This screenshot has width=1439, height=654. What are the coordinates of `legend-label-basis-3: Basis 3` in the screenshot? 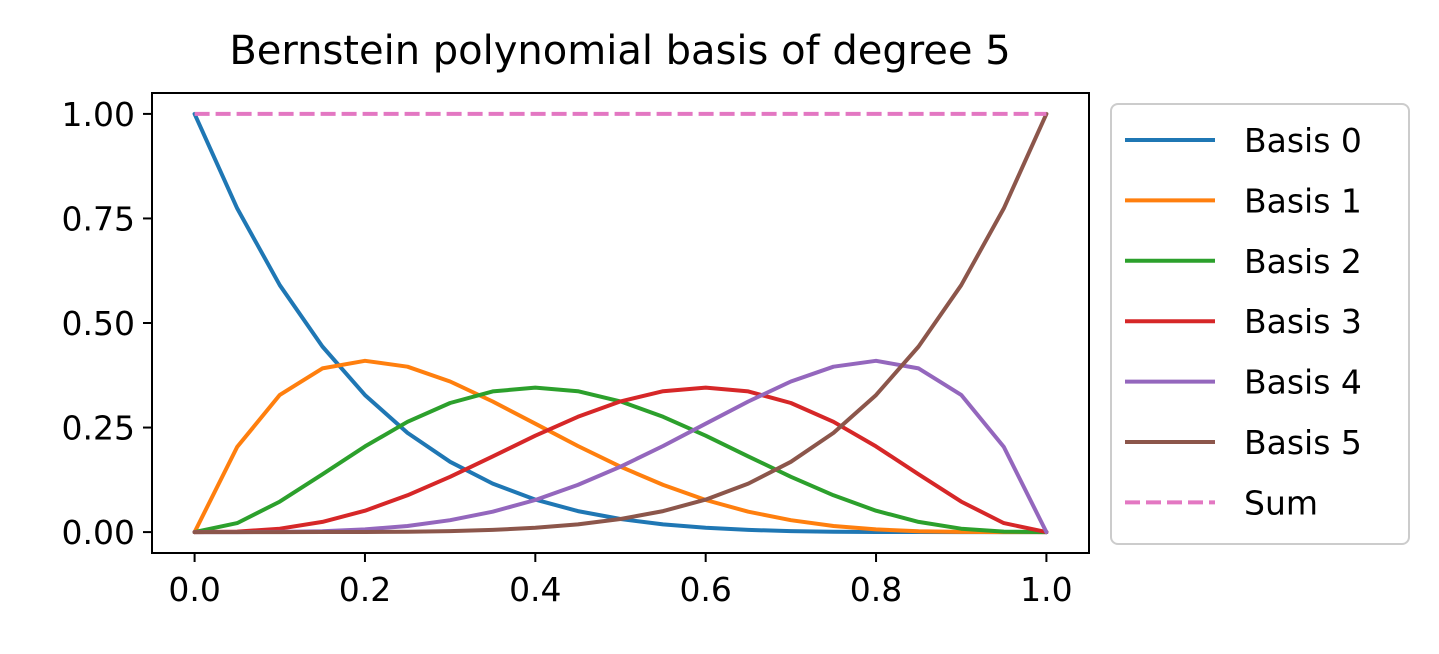 It's located at (1303, 321).